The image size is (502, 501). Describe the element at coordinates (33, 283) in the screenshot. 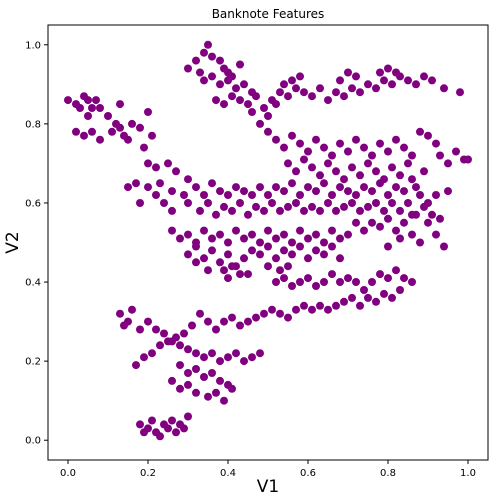

I see `y-tick-label: 0.4` at that location.